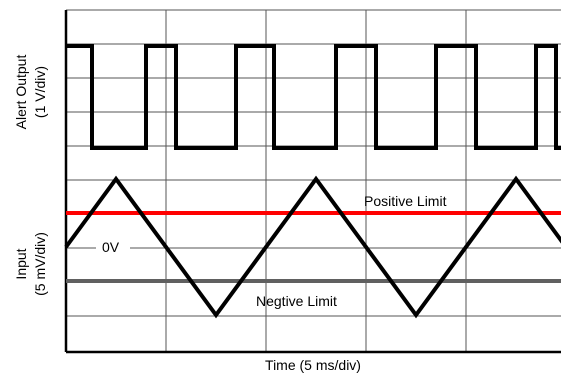 This screenshot has height=377, width=561. What do you see at coordinates (21, 92) in the screenshot?
I see `alert-ylabel-line1: Alert Output` at bounding box center [21, 92].